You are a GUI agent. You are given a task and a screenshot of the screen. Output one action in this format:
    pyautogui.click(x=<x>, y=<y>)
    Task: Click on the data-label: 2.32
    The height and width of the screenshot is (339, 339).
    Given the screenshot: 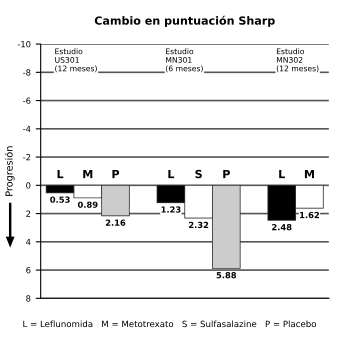 What is the action you would take?
    pyautogui.click(x=198, y=225)
    